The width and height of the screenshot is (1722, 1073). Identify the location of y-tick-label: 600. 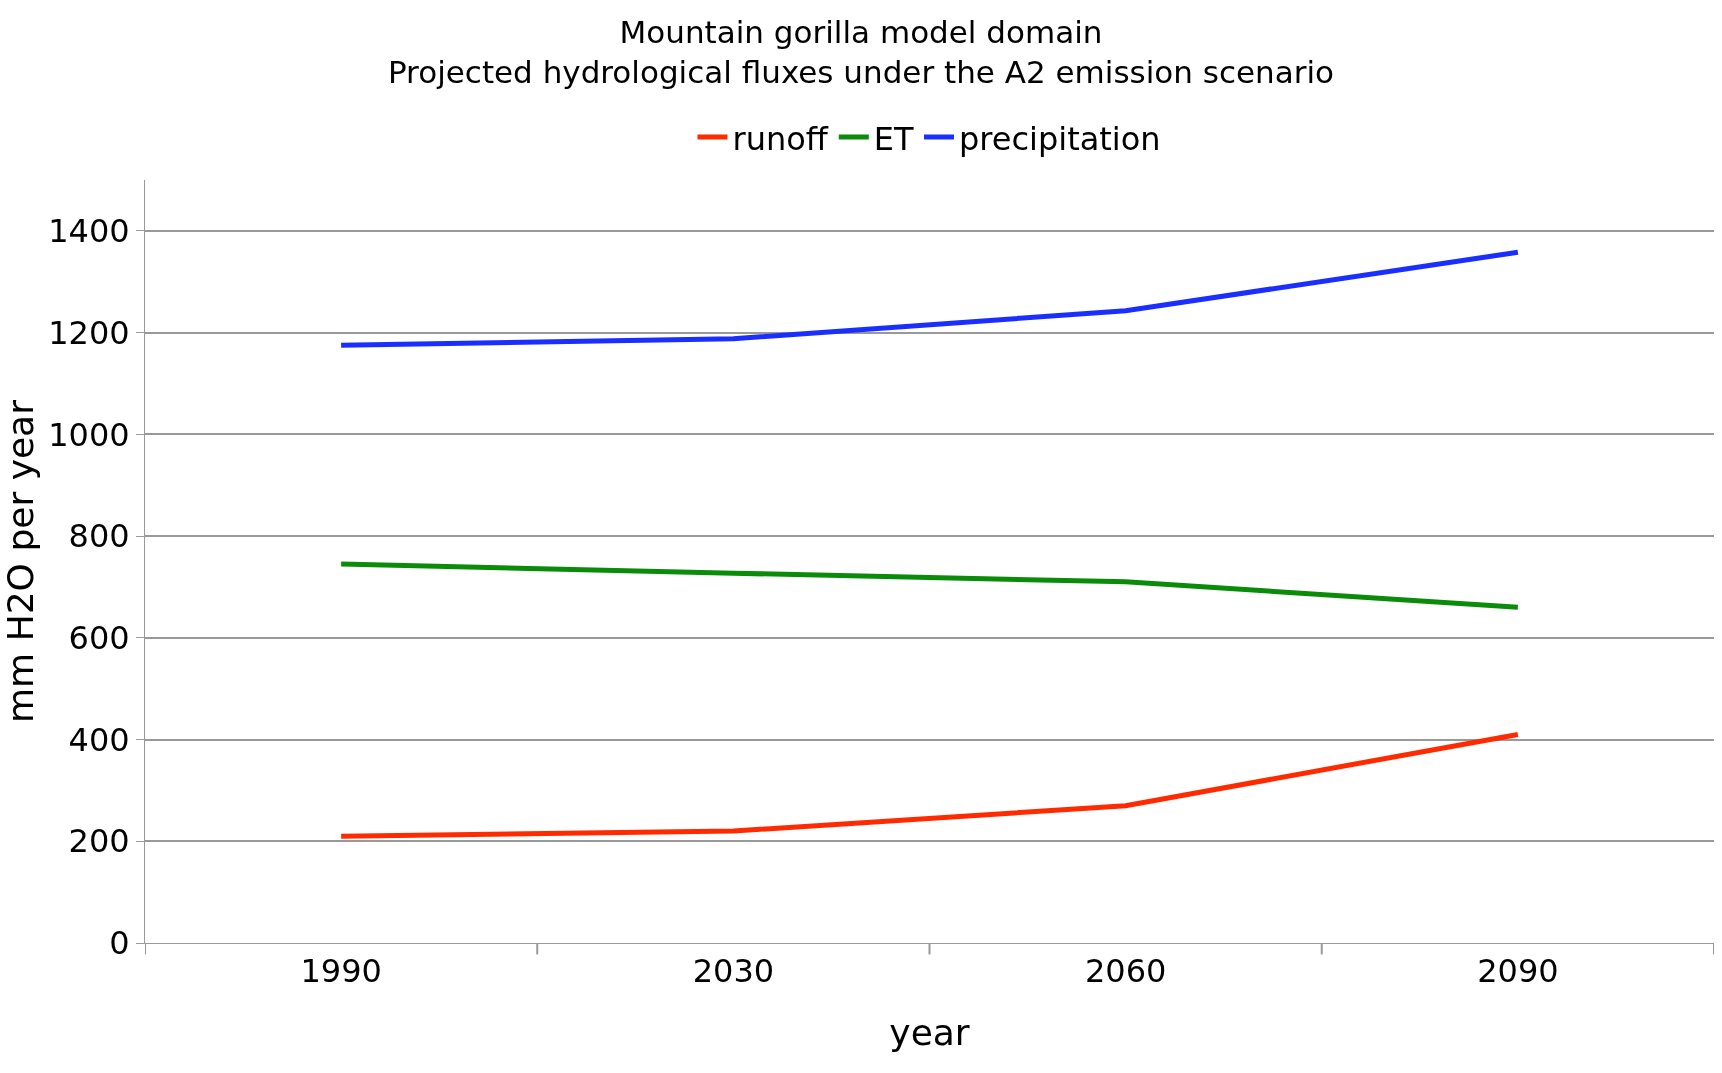
(99, 638).